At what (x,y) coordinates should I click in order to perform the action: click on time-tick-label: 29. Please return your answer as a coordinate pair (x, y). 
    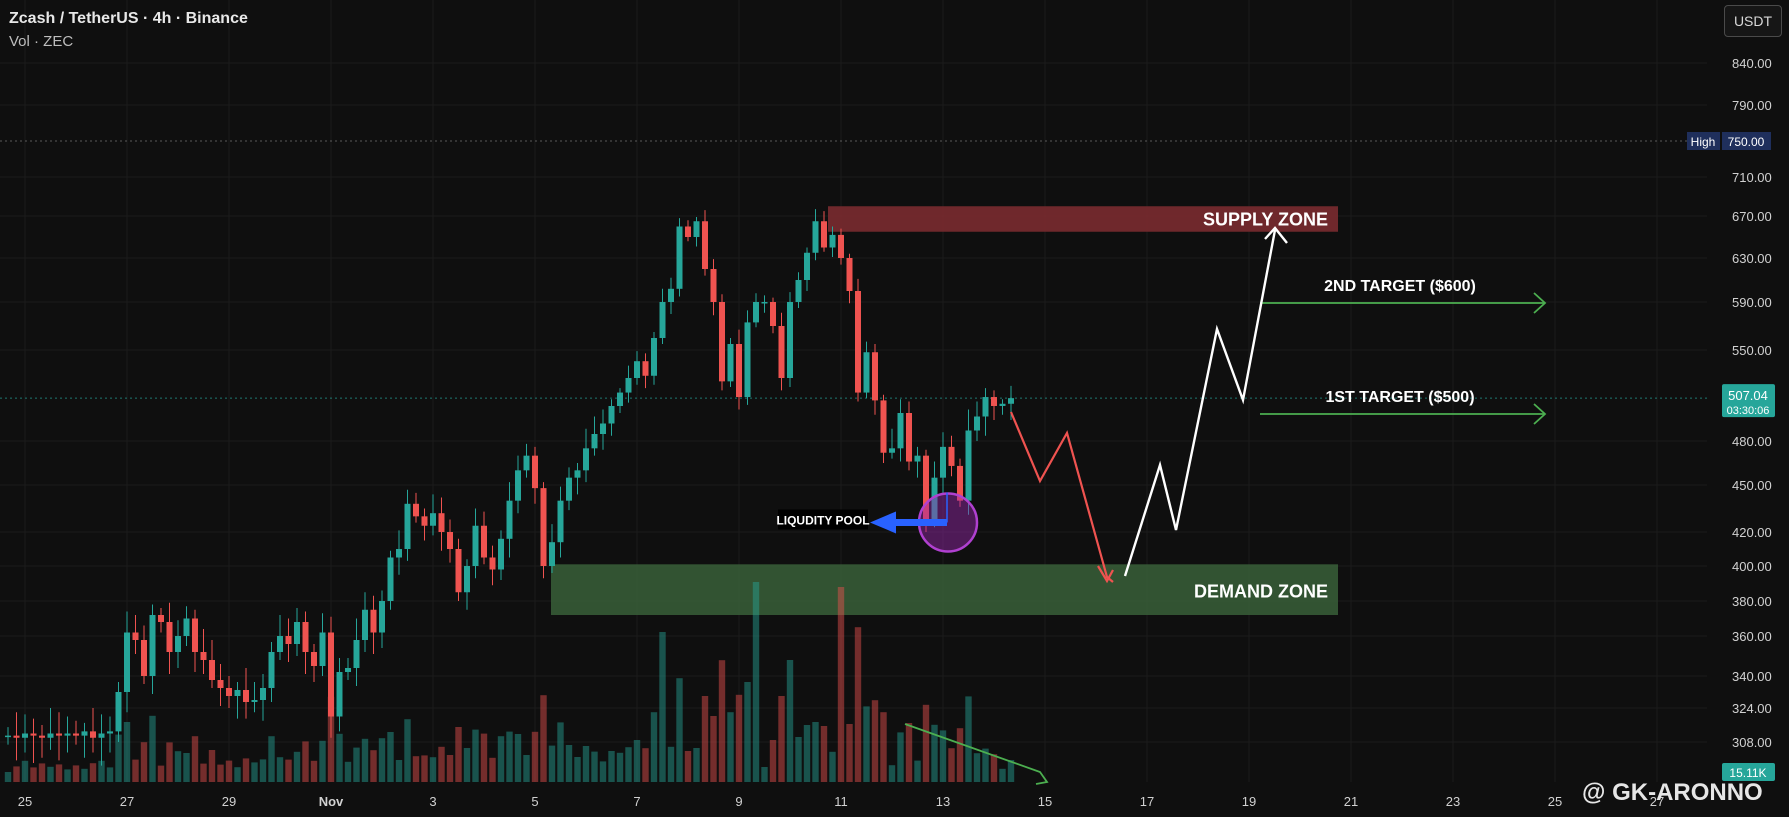
    Looking at the image, I should click on (229, 801).